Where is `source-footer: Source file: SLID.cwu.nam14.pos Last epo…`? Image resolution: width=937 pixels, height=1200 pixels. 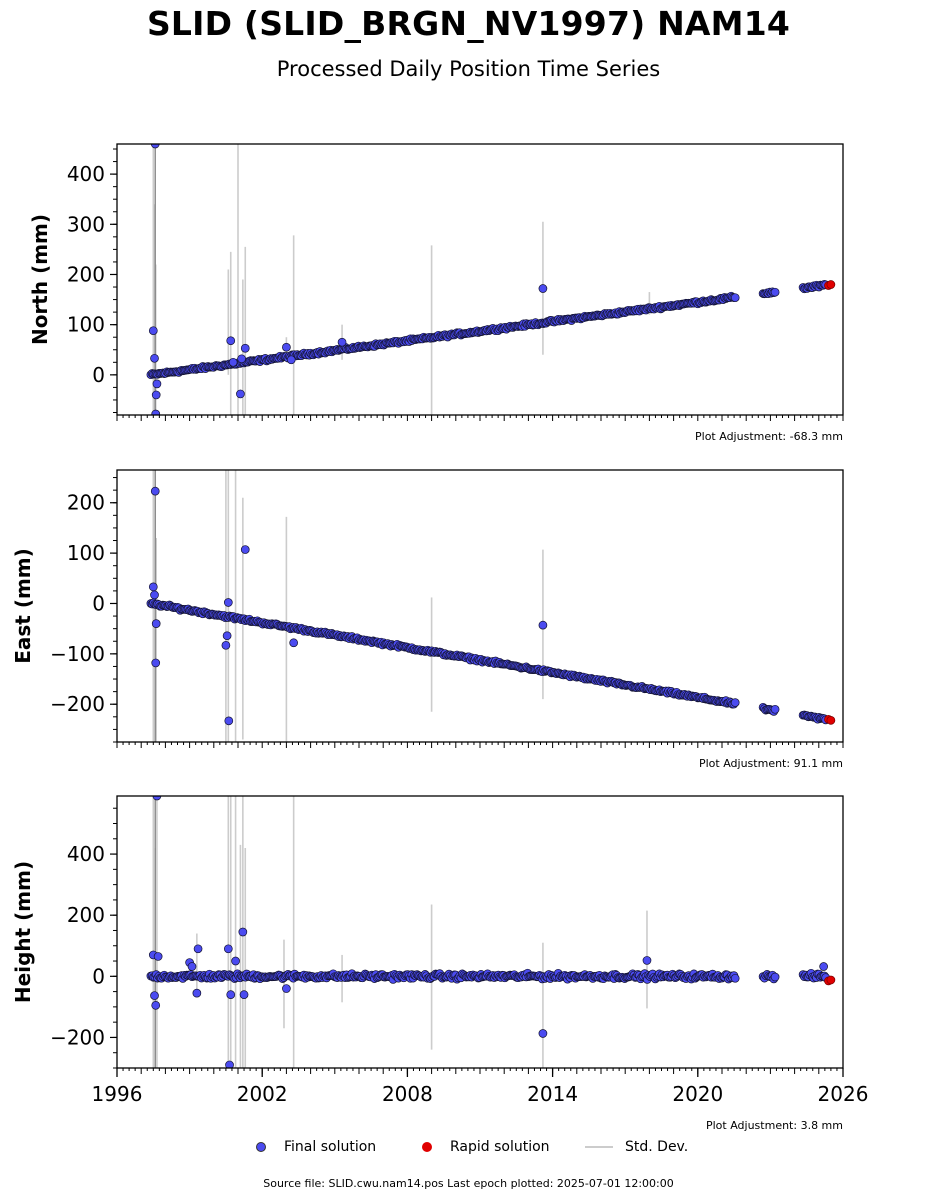 source-footer: Source file: SLID.cwu.nam14.pos Last epo… is located at coordinates (468, 1183).